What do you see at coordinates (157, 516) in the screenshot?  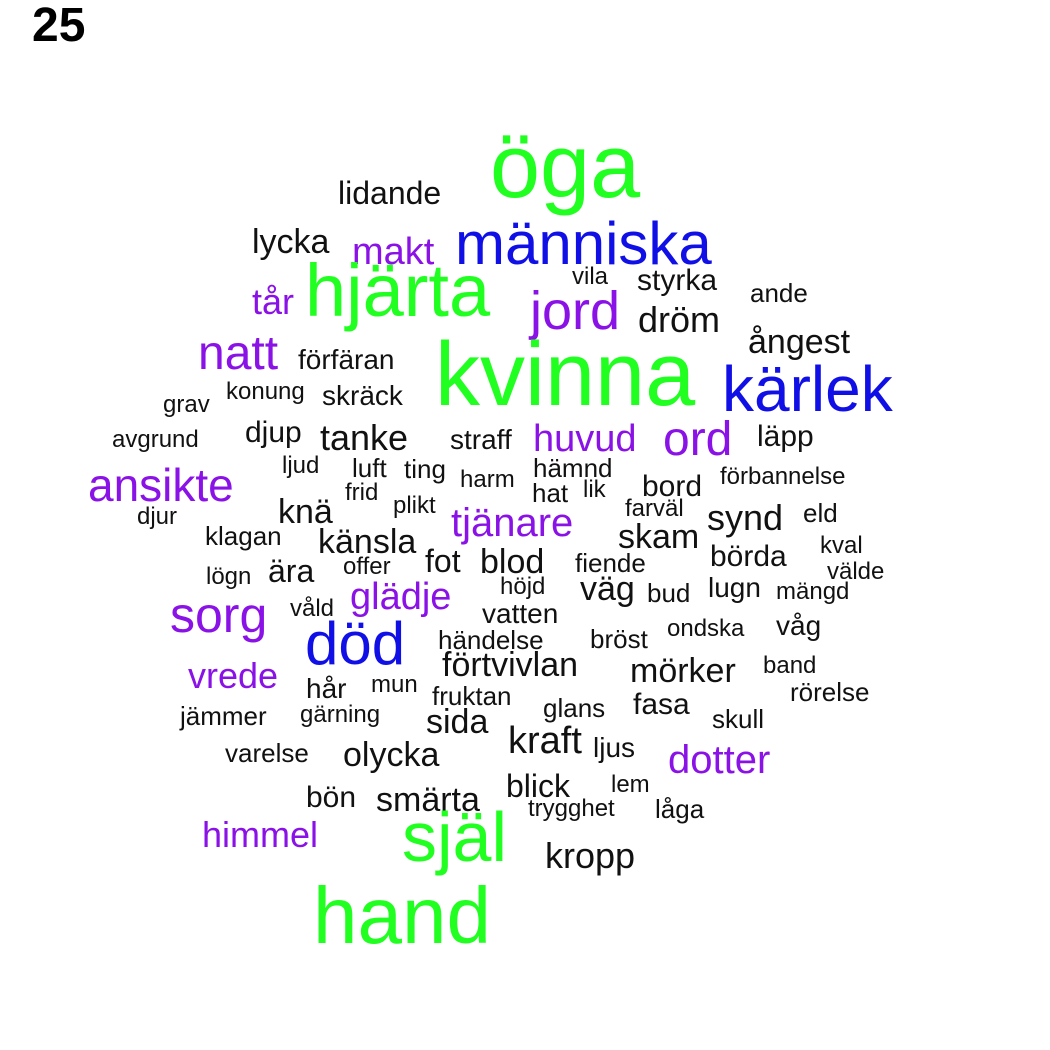 I see `word-40: djur` at bounding box center [157, 516].